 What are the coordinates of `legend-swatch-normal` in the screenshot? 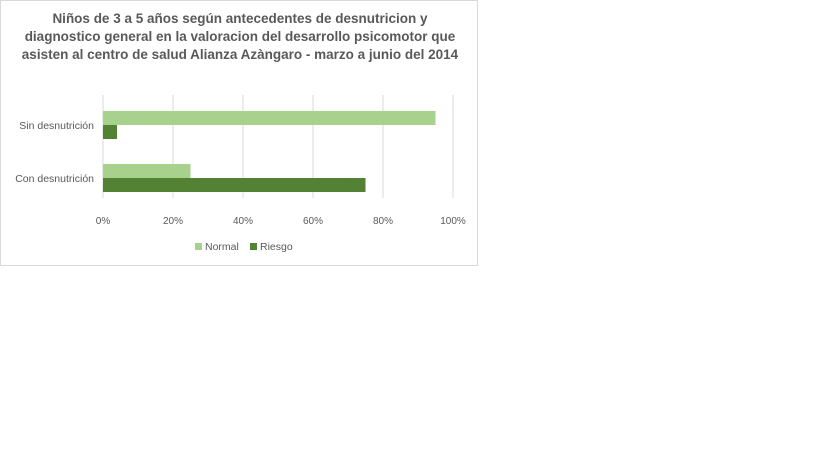 It's located at (198, 246).